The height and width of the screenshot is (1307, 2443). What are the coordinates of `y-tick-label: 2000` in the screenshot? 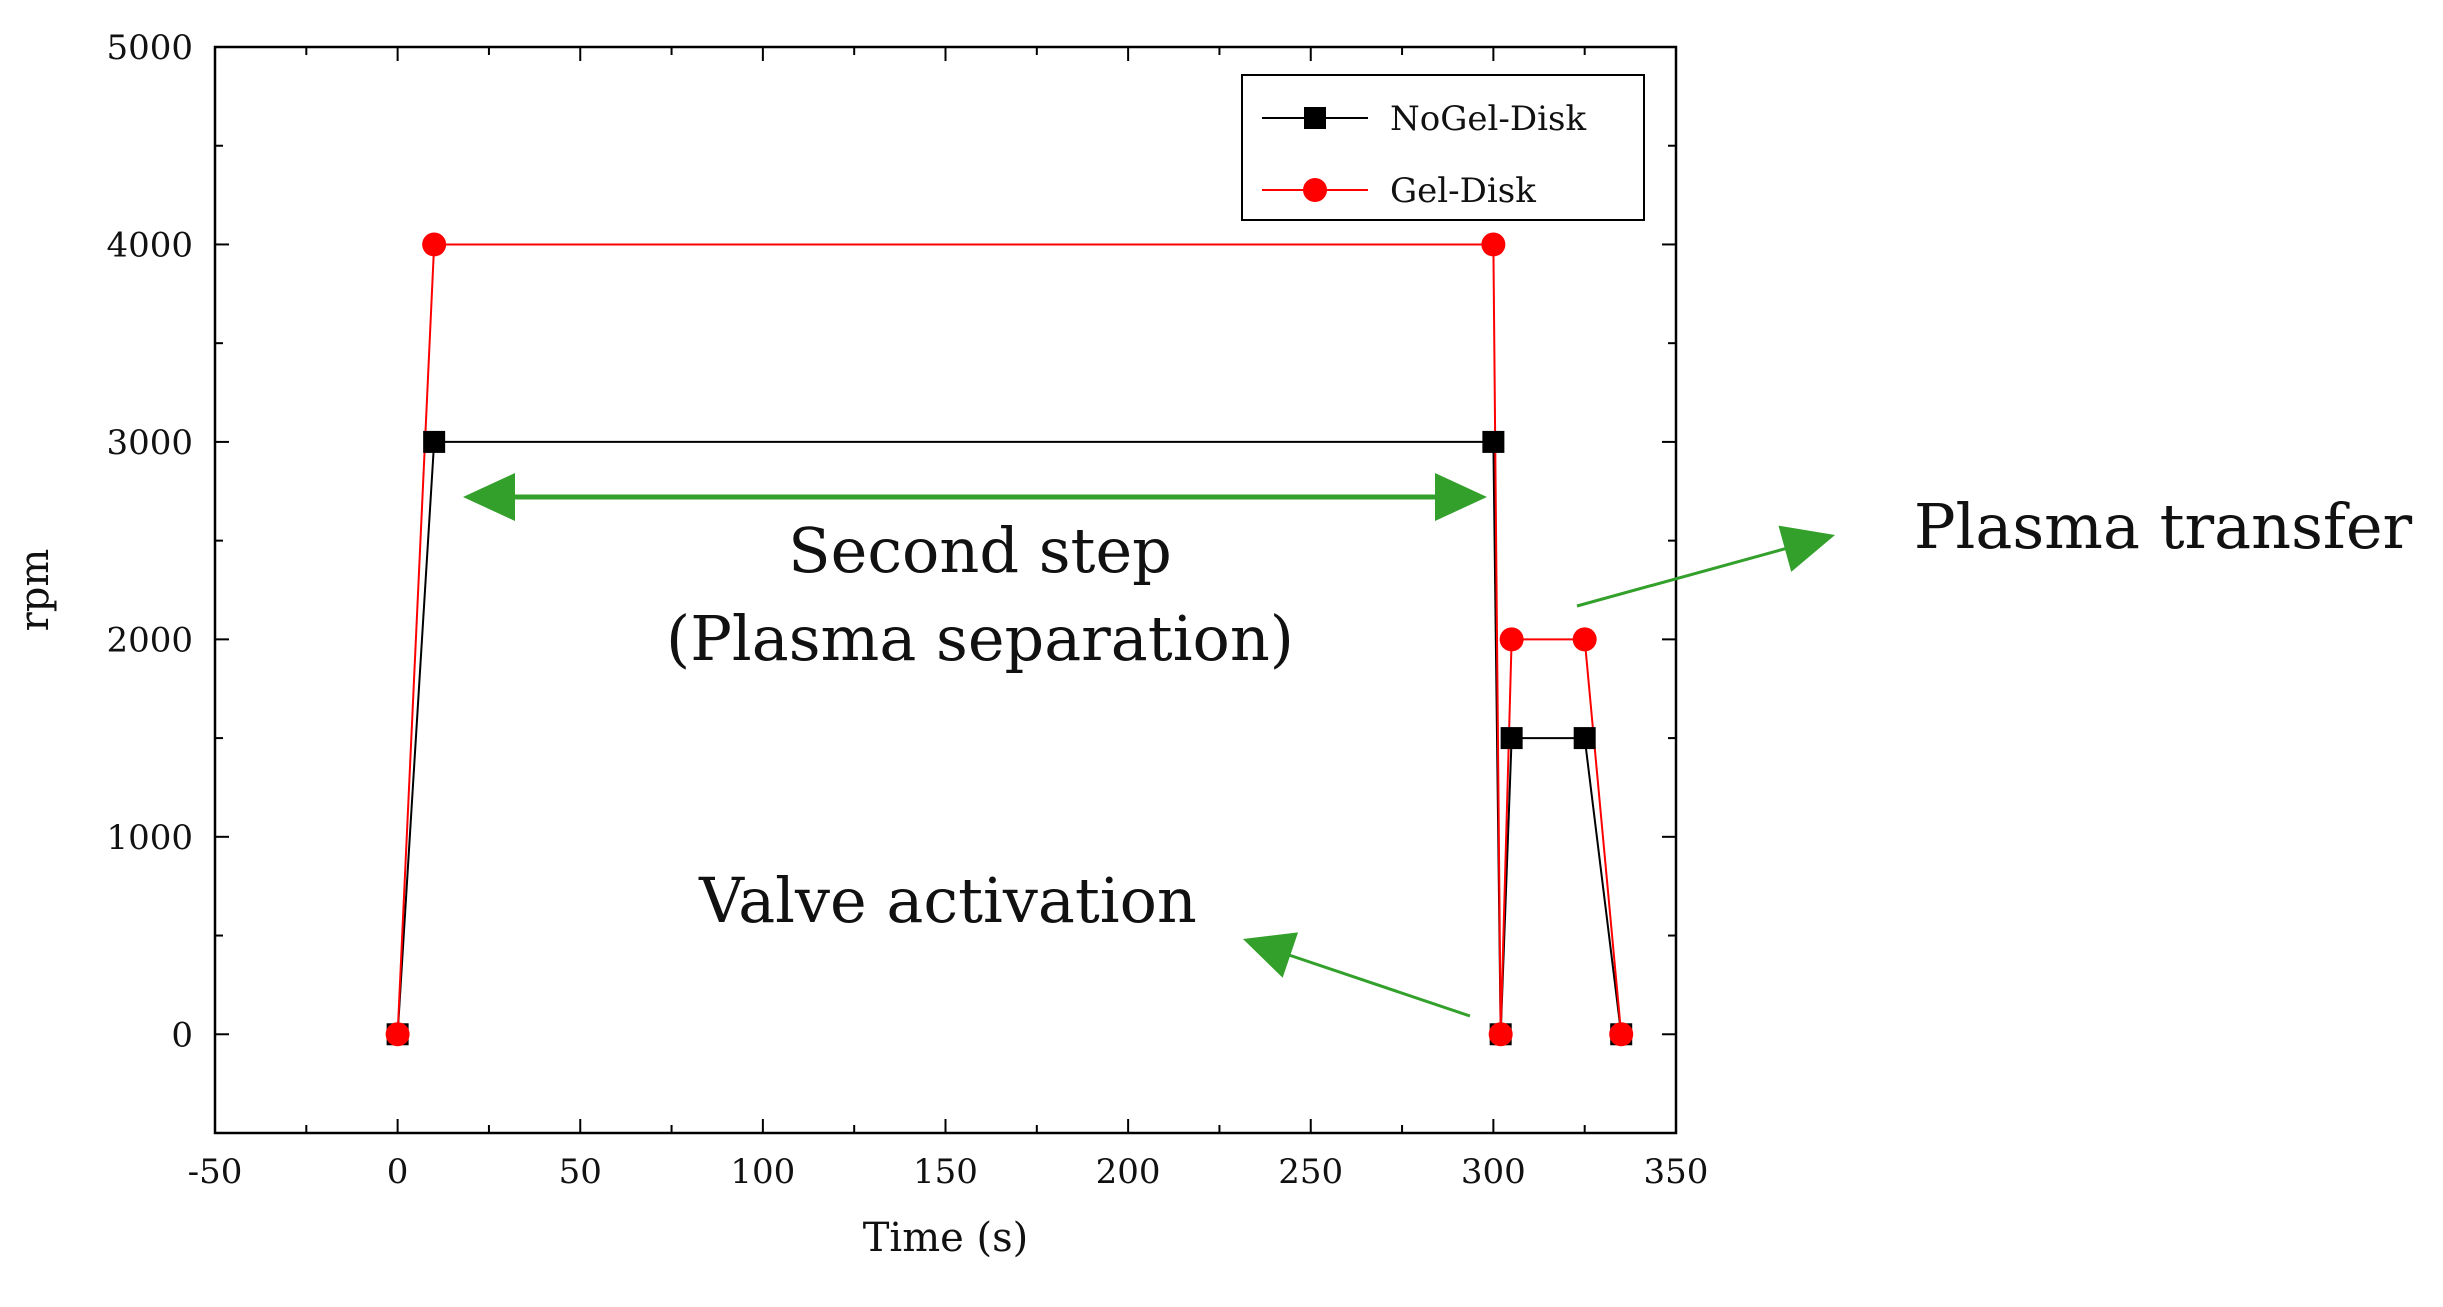 It's located at (149, 640).